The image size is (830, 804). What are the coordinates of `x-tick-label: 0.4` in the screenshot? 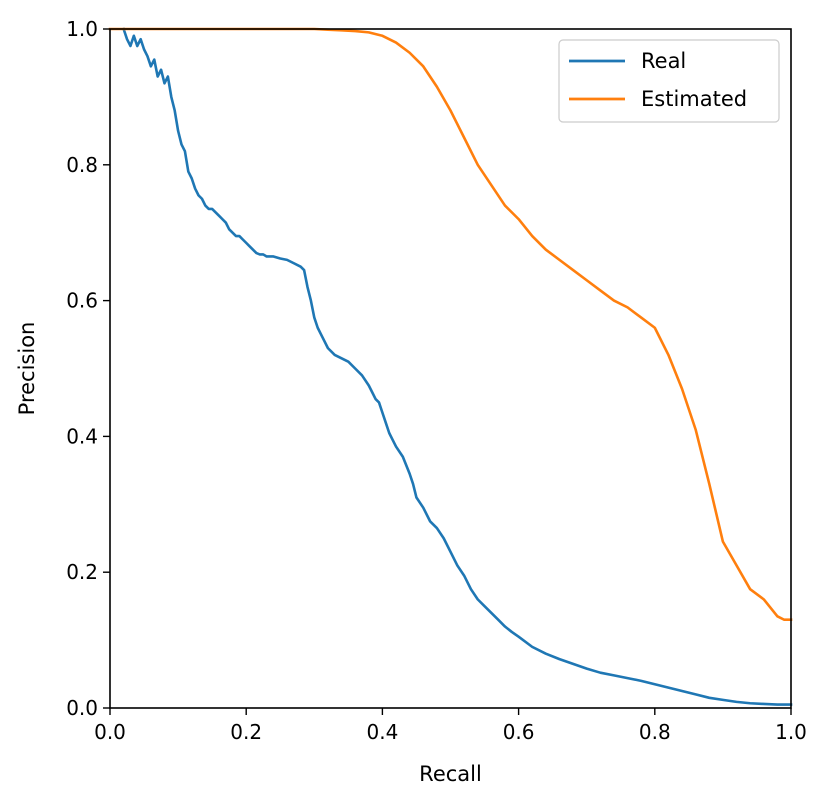 It's located at (382, 732).